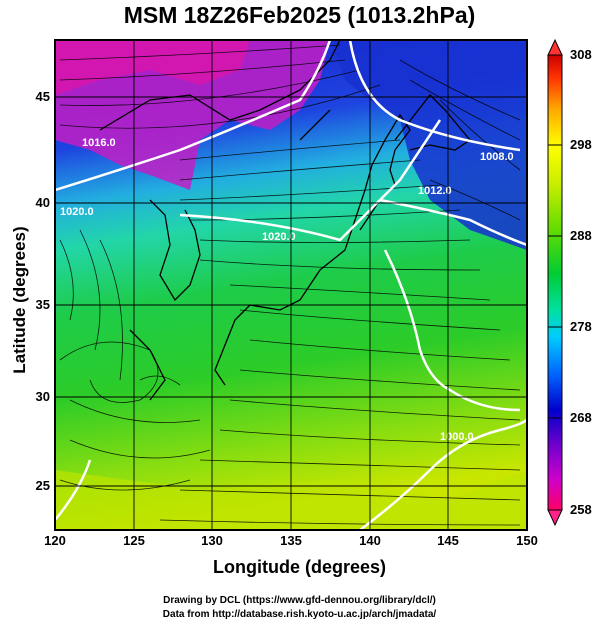 The height and width of the screenshot is (625, 599). I want to click on contour-label-1: 1016.0, so click(99, 143).